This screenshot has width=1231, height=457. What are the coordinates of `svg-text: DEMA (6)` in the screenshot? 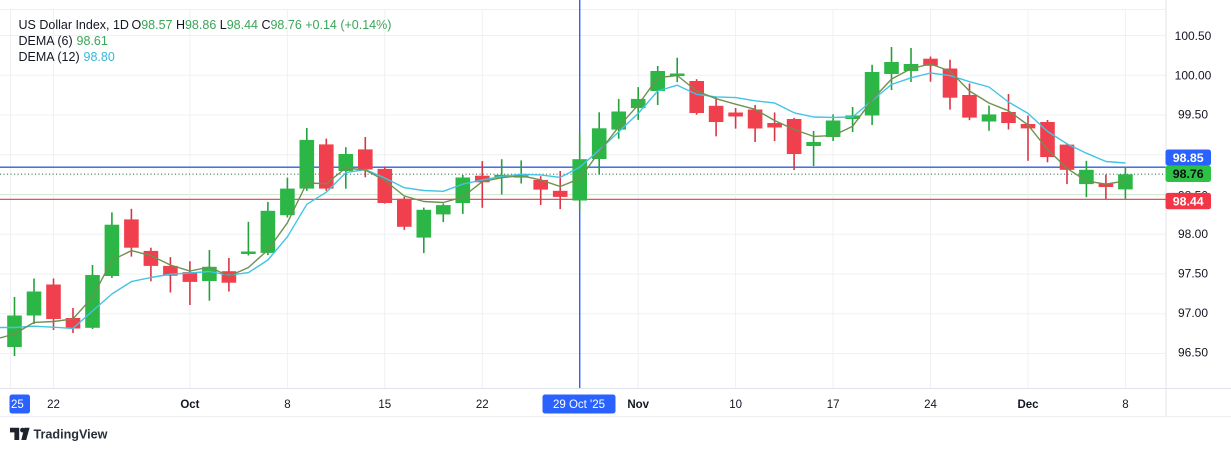 It's located at (46, 41).